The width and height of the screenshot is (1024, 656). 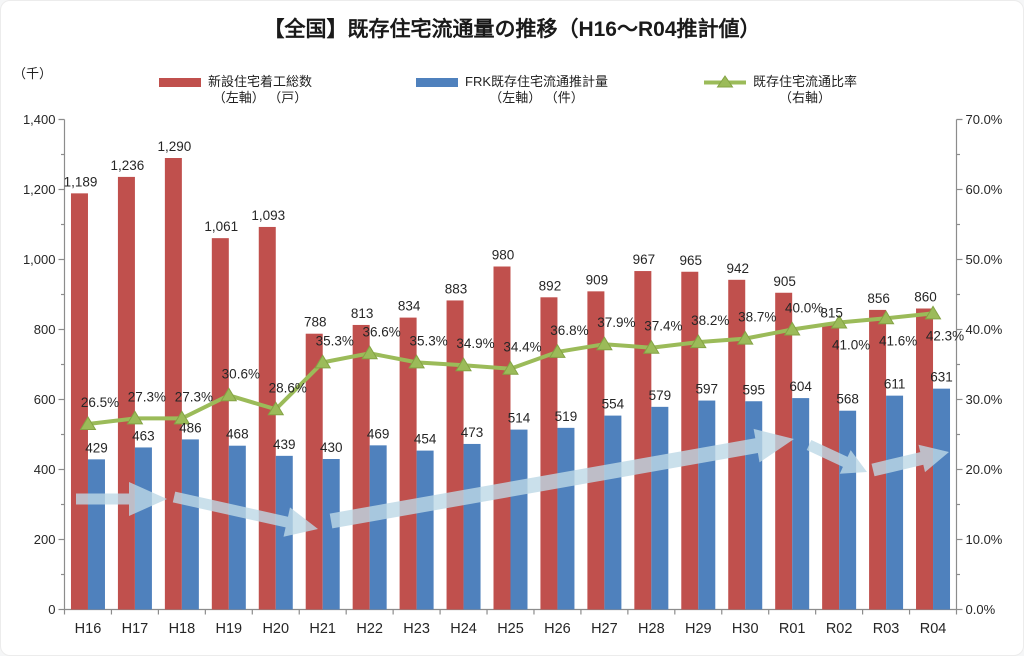 What do you see at coordinates (512, 482) in the screenshot?
I see `trend-arrows` at bounding box center [512, 482].